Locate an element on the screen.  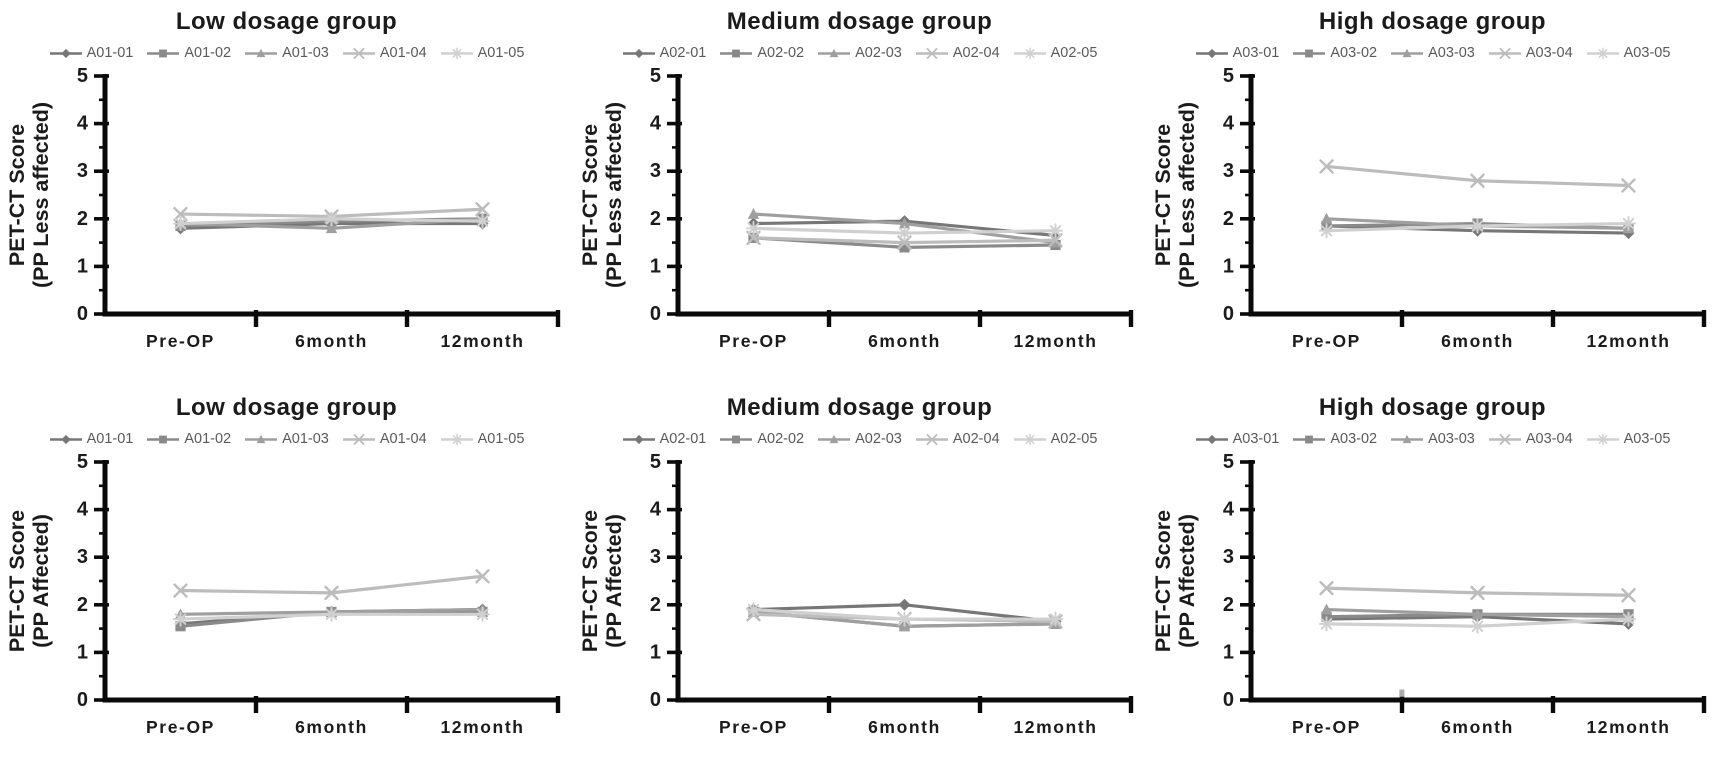
legend-item: A03-02 is located at coordinates (1334, 439).